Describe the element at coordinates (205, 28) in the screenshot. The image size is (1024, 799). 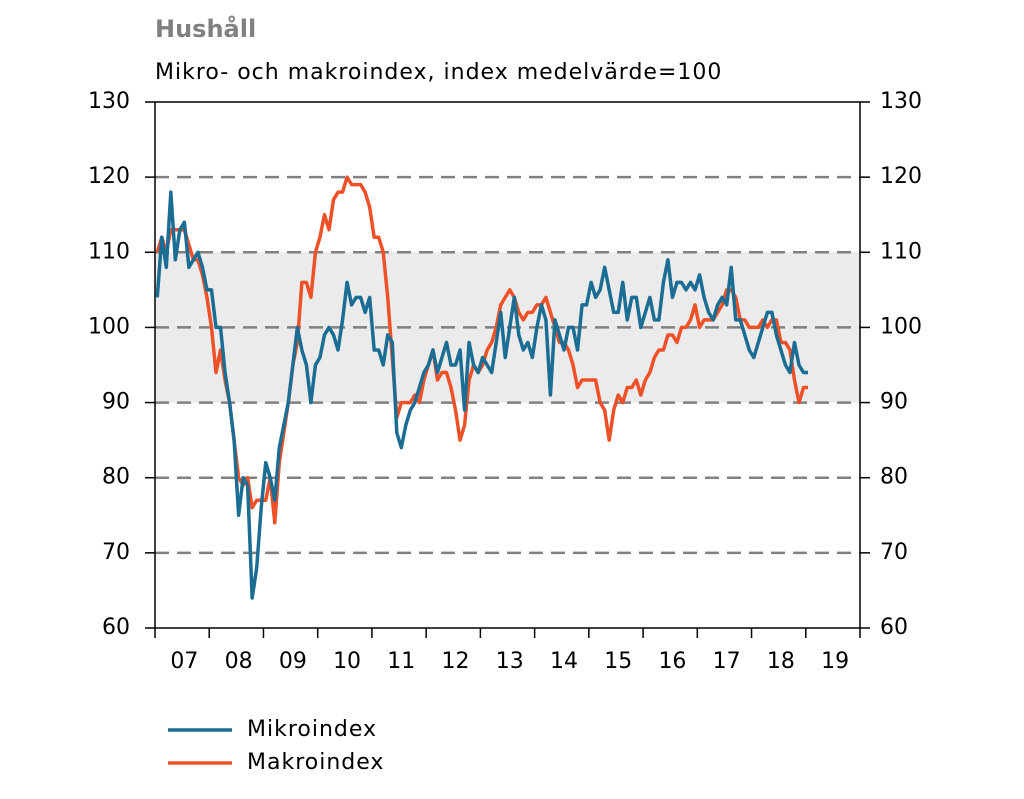
I see `chart-title: Hushåll` at that location.